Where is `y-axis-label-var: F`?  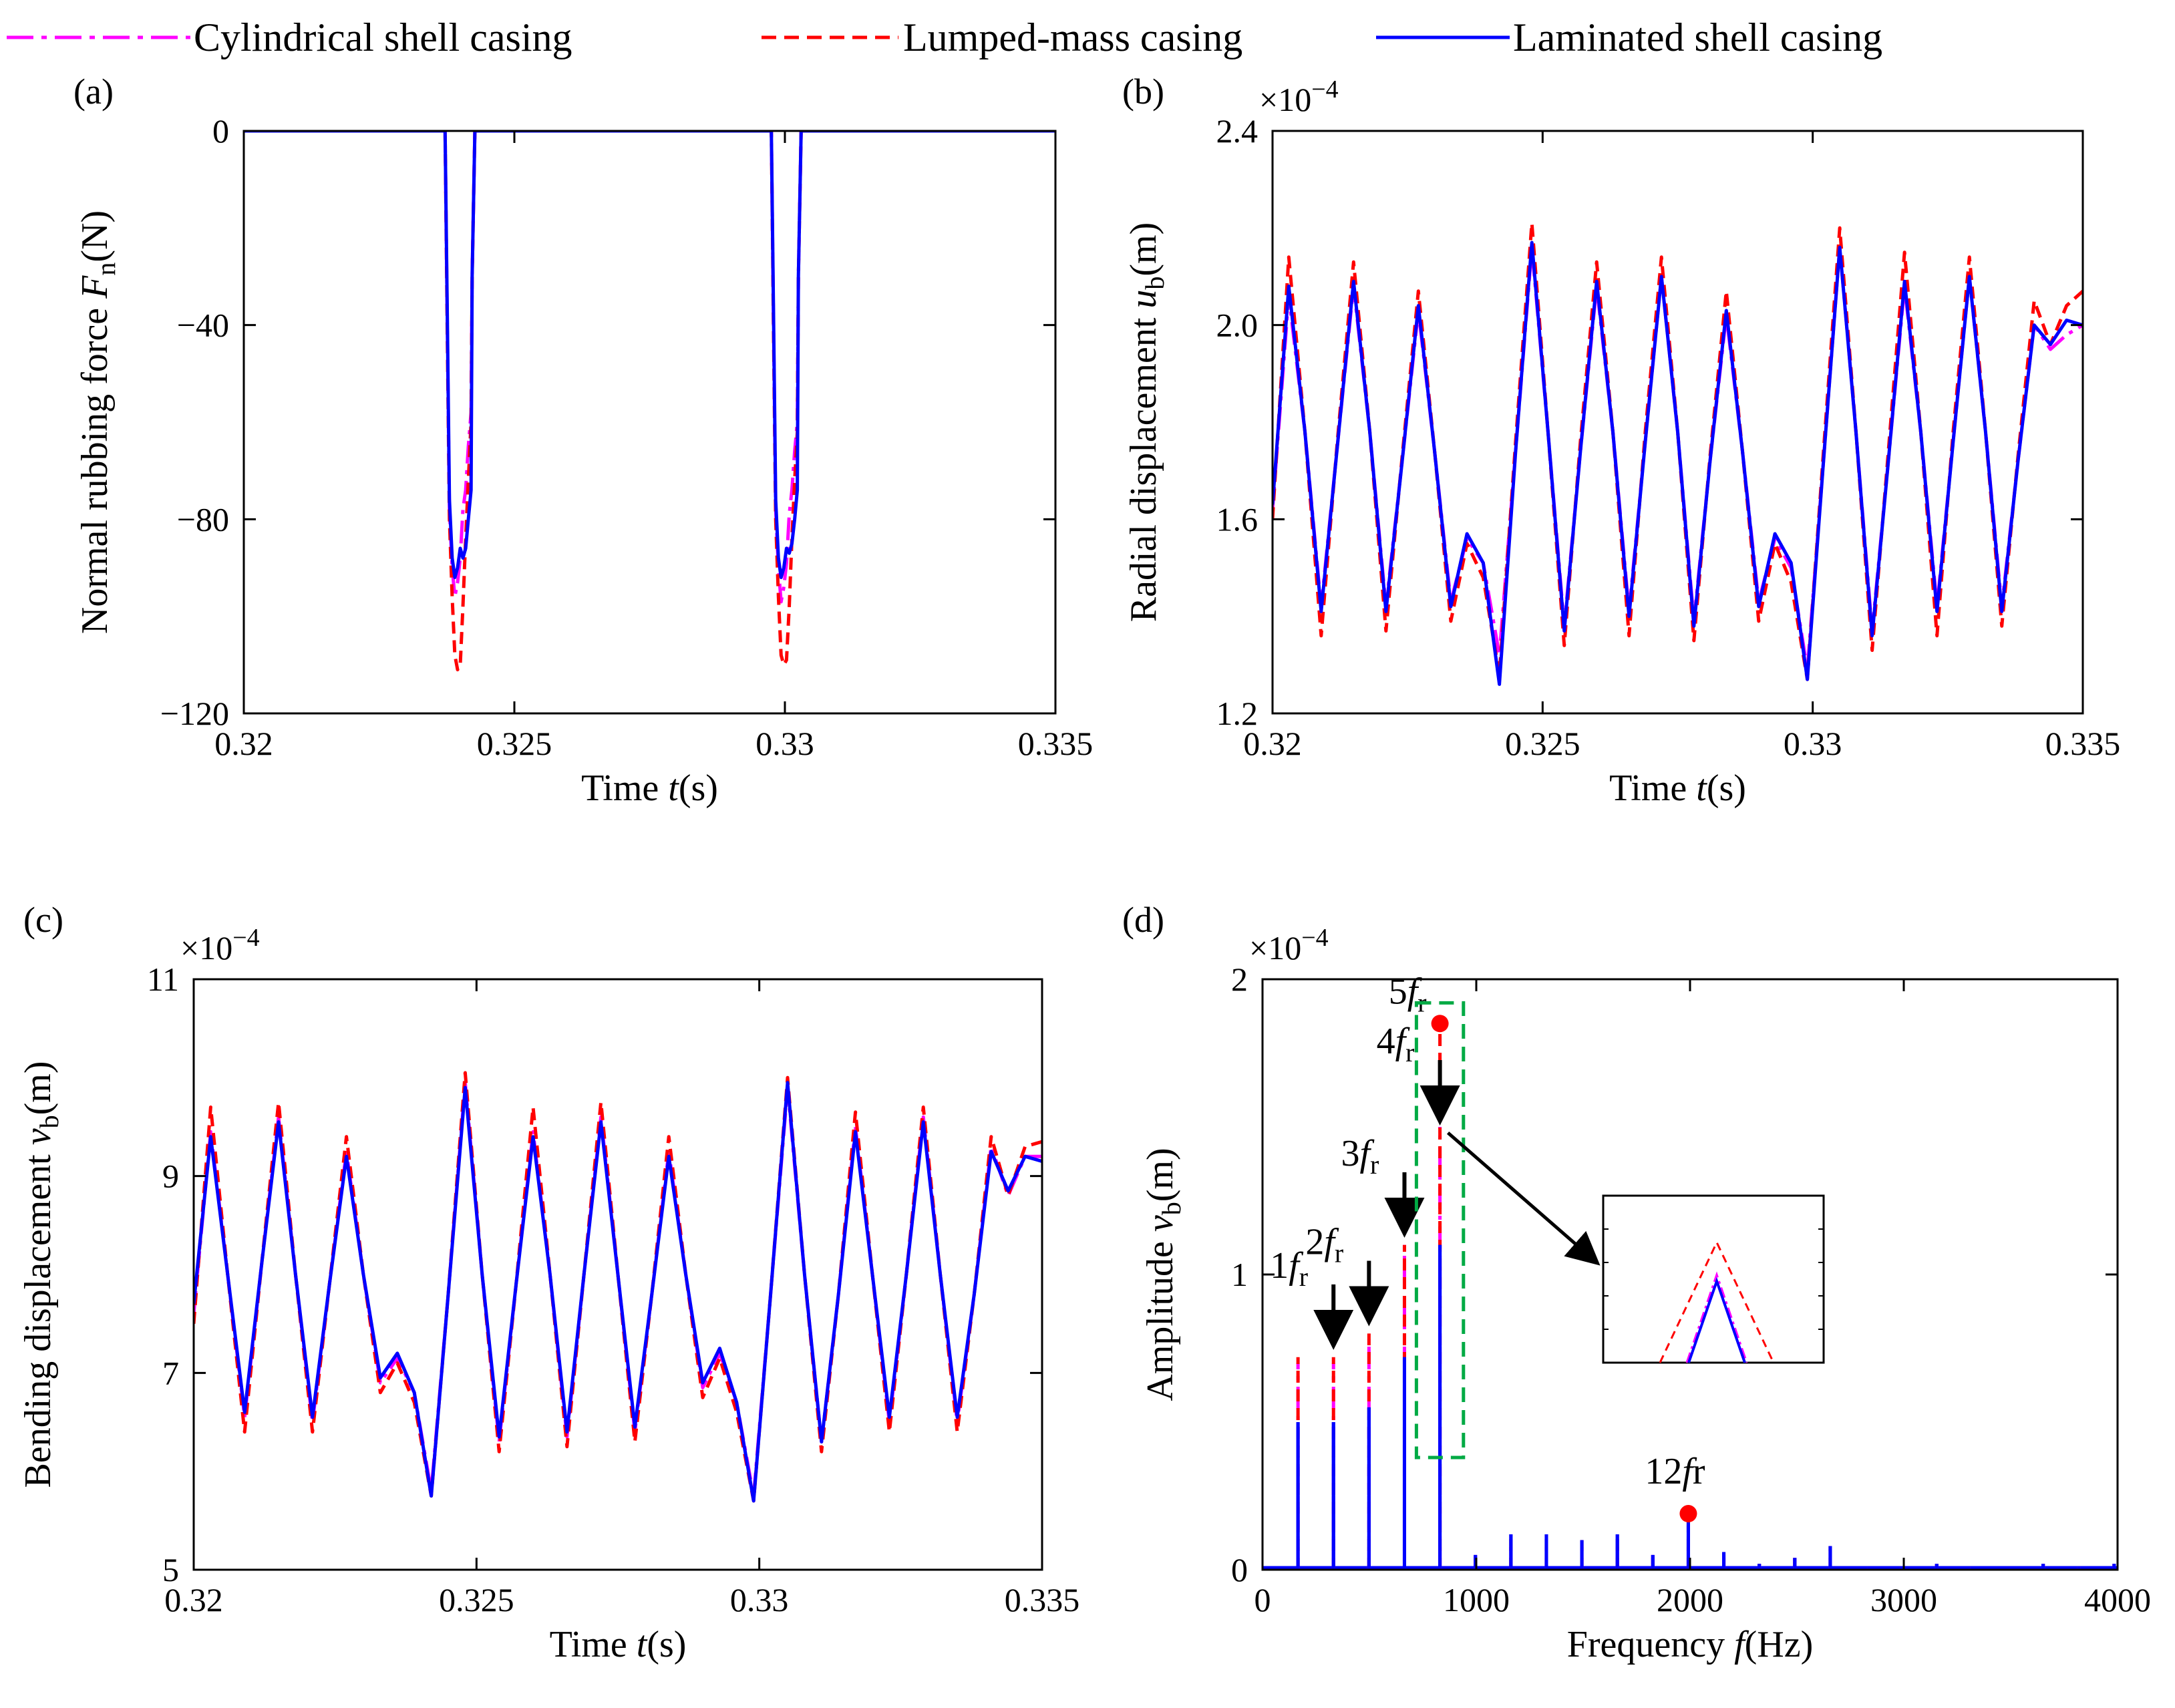 y-axis-label-var: F is located at coordinates (95, 287).